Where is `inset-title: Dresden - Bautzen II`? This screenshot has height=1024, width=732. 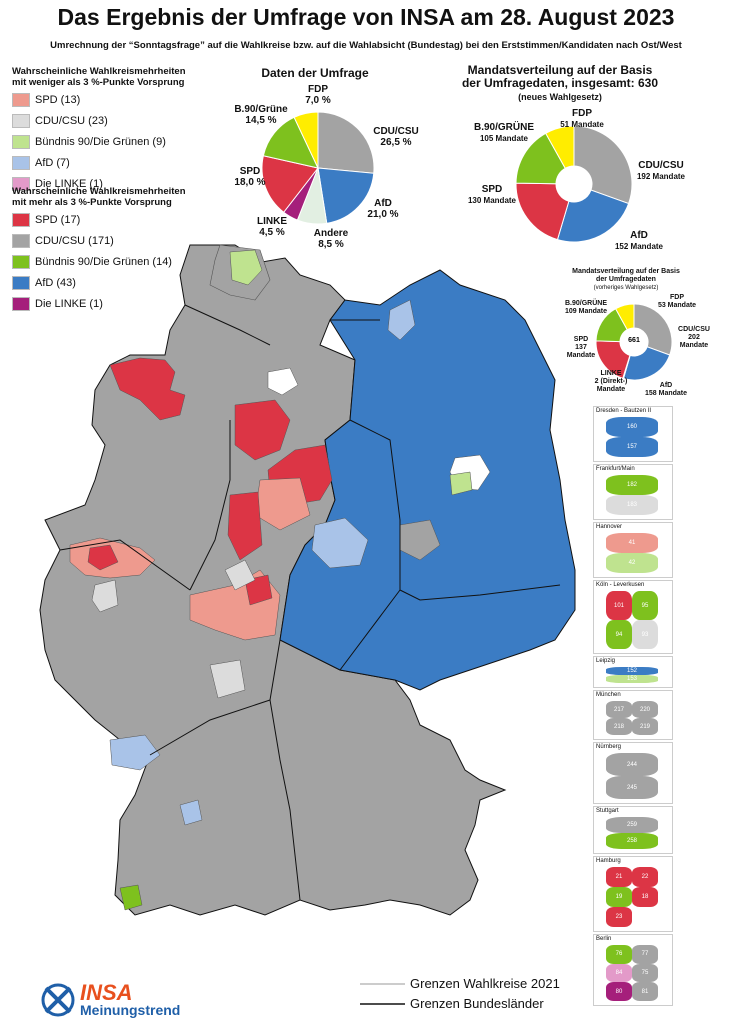
inset-title: Dresden - Bautzen II is located at coordinates (624, 411).